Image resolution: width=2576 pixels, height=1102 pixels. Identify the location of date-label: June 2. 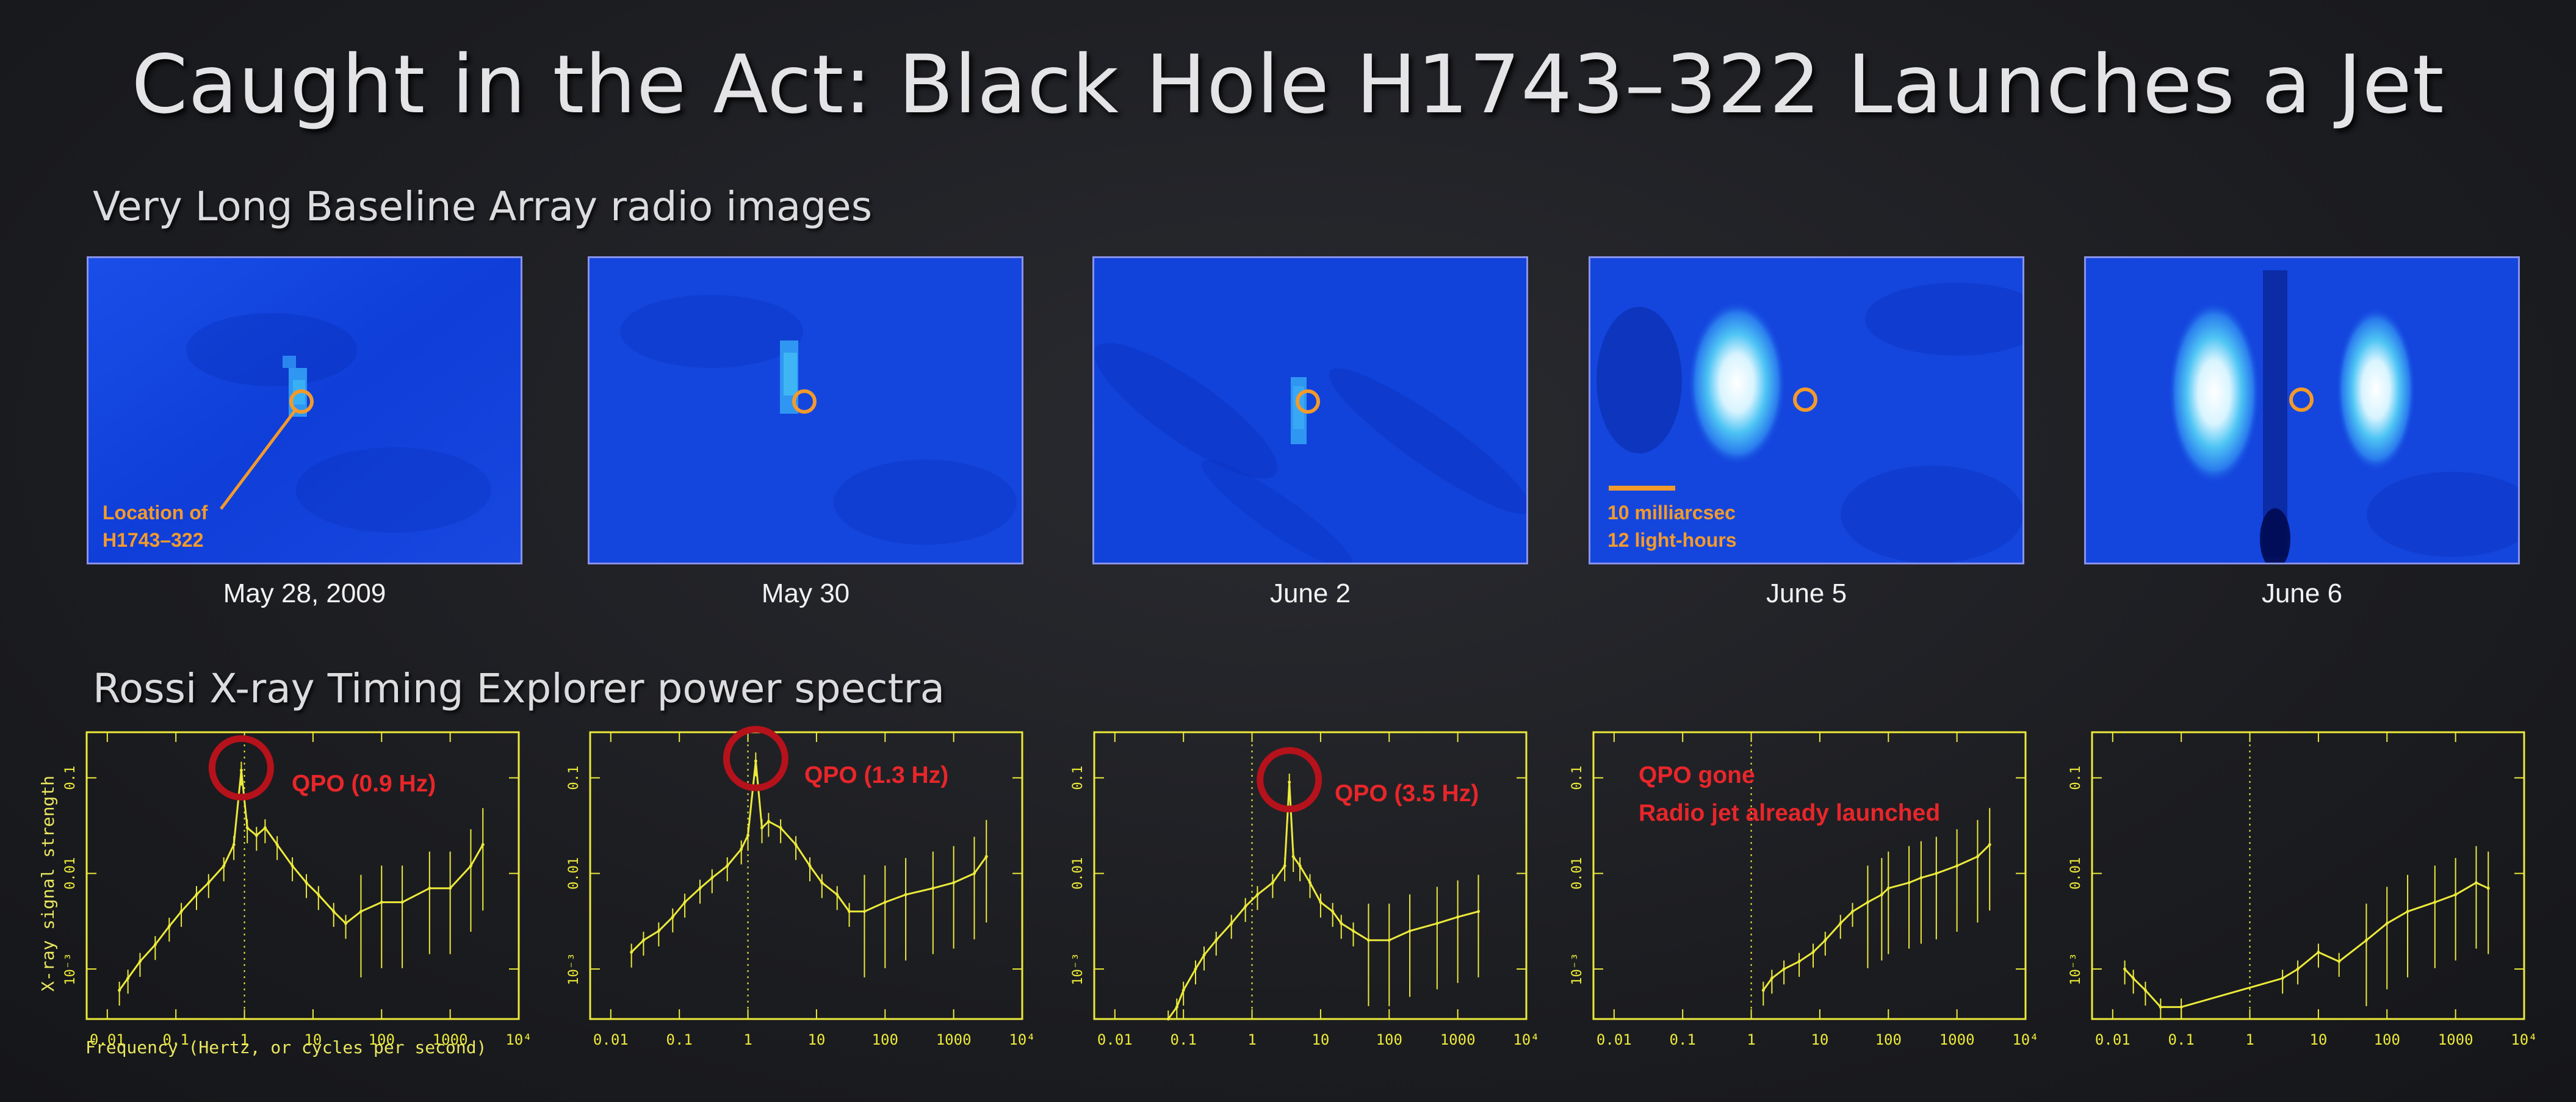
(1310, 593).